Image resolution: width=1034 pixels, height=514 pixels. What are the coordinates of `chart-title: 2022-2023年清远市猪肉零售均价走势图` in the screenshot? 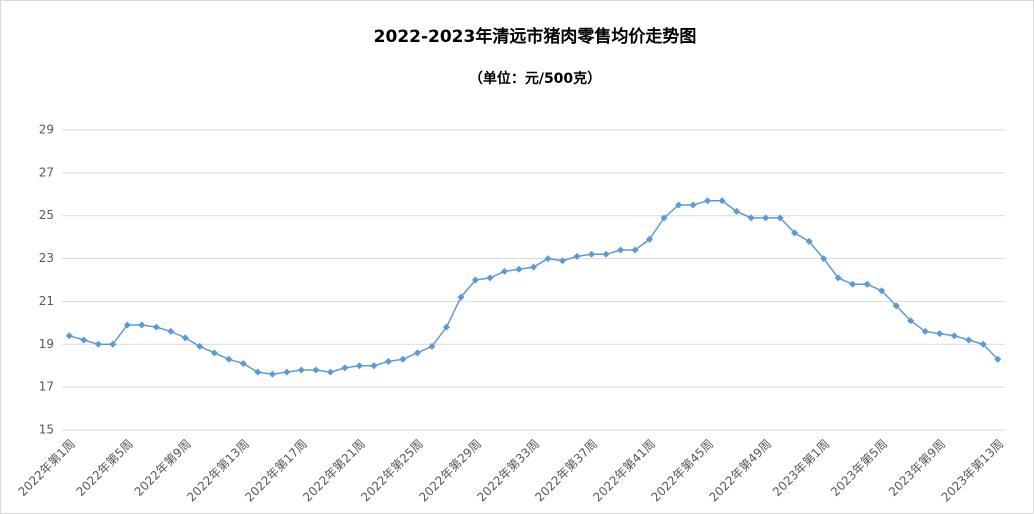 It's located at (535, 36).